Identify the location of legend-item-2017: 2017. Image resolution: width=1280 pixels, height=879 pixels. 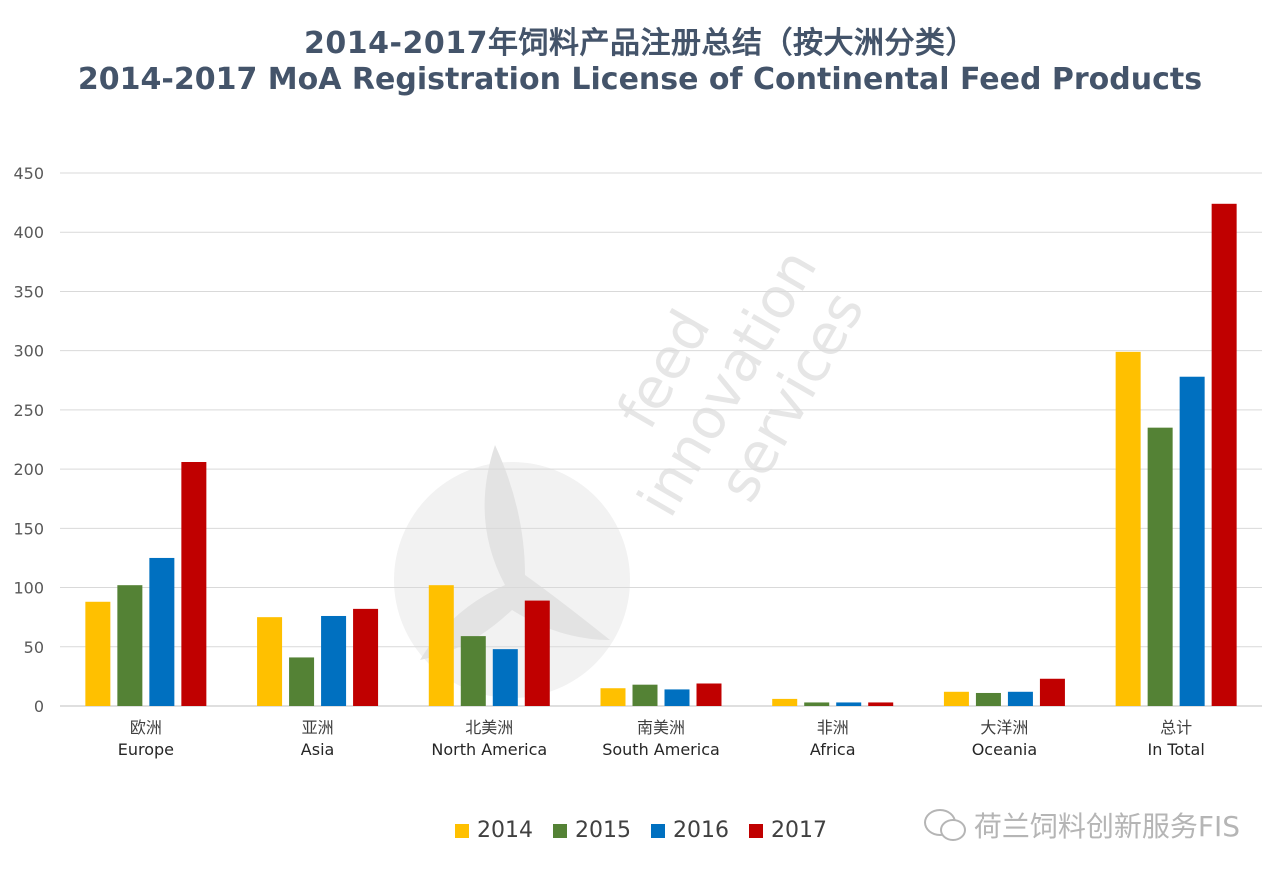
(788, 830).